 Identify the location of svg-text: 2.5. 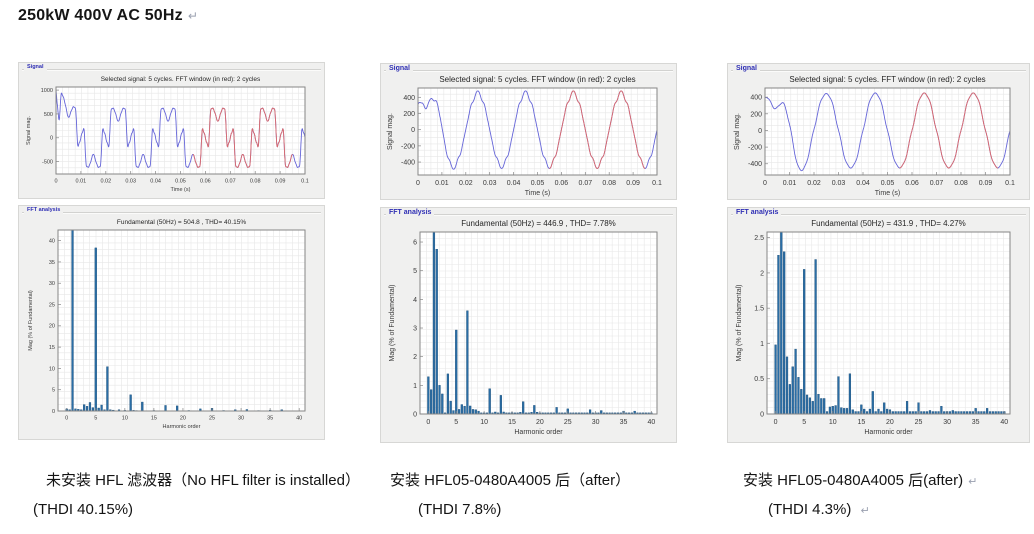
(759, 238).